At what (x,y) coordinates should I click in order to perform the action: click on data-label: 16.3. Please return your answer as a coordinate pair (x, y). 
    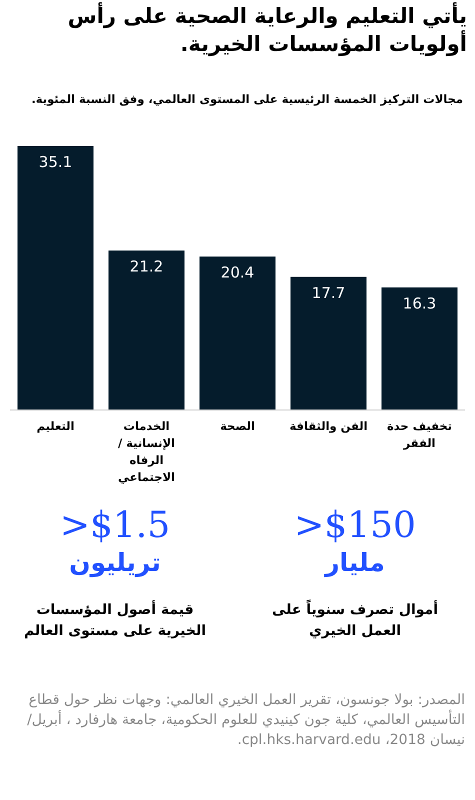
    Looking at the image, I should click on (419, 303).